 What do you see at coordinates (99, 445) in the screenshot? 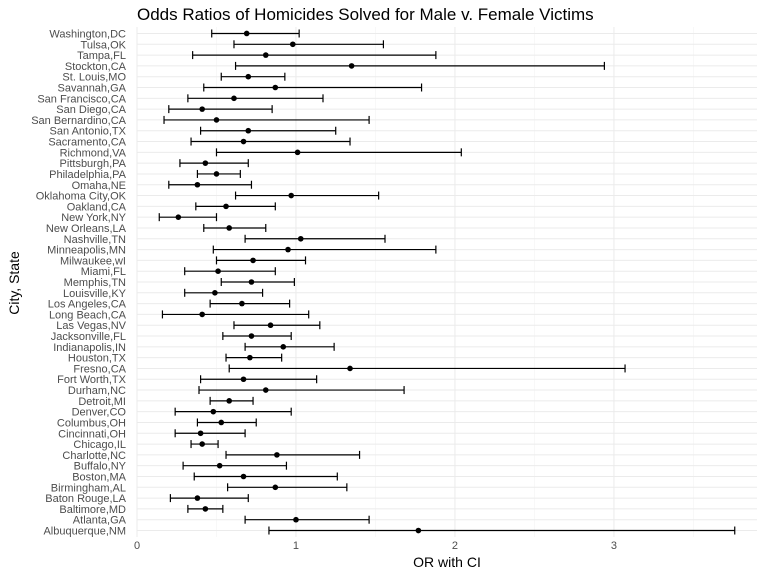
I see `city-label: Chicago,IL` at bounding box center [99, 445].